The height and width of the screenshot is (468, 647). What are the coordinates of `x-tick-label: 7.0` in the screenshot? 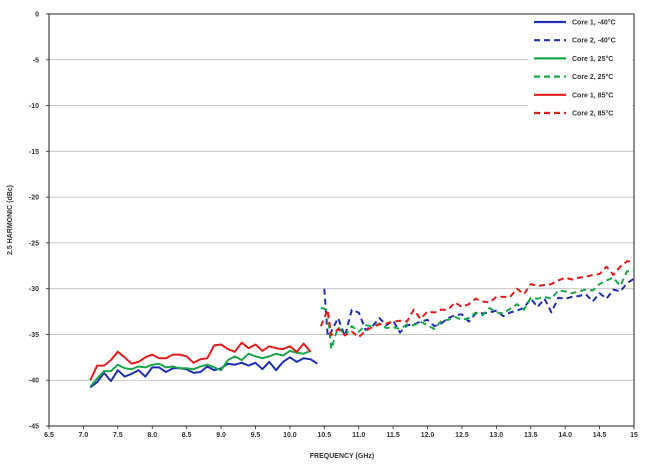 It's located at (84, 435).